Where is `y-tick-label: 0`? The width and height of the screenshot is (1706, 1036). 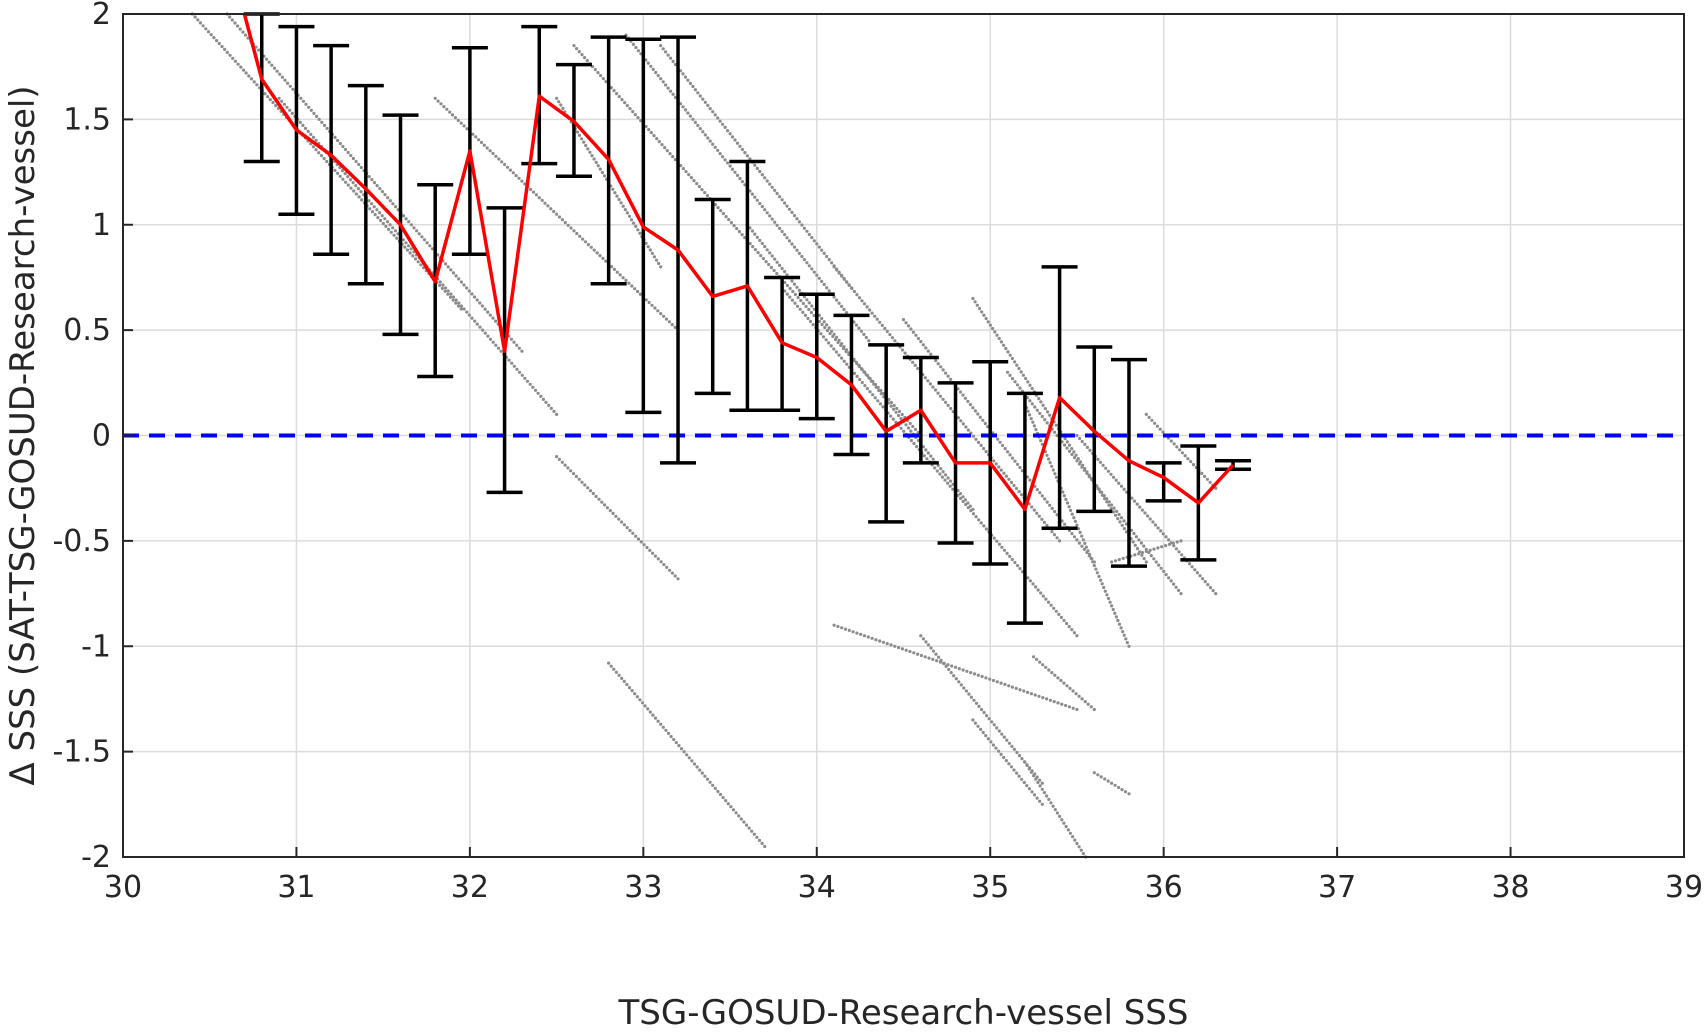
y-tick-label: 0 is located at coordinates (101, 436).